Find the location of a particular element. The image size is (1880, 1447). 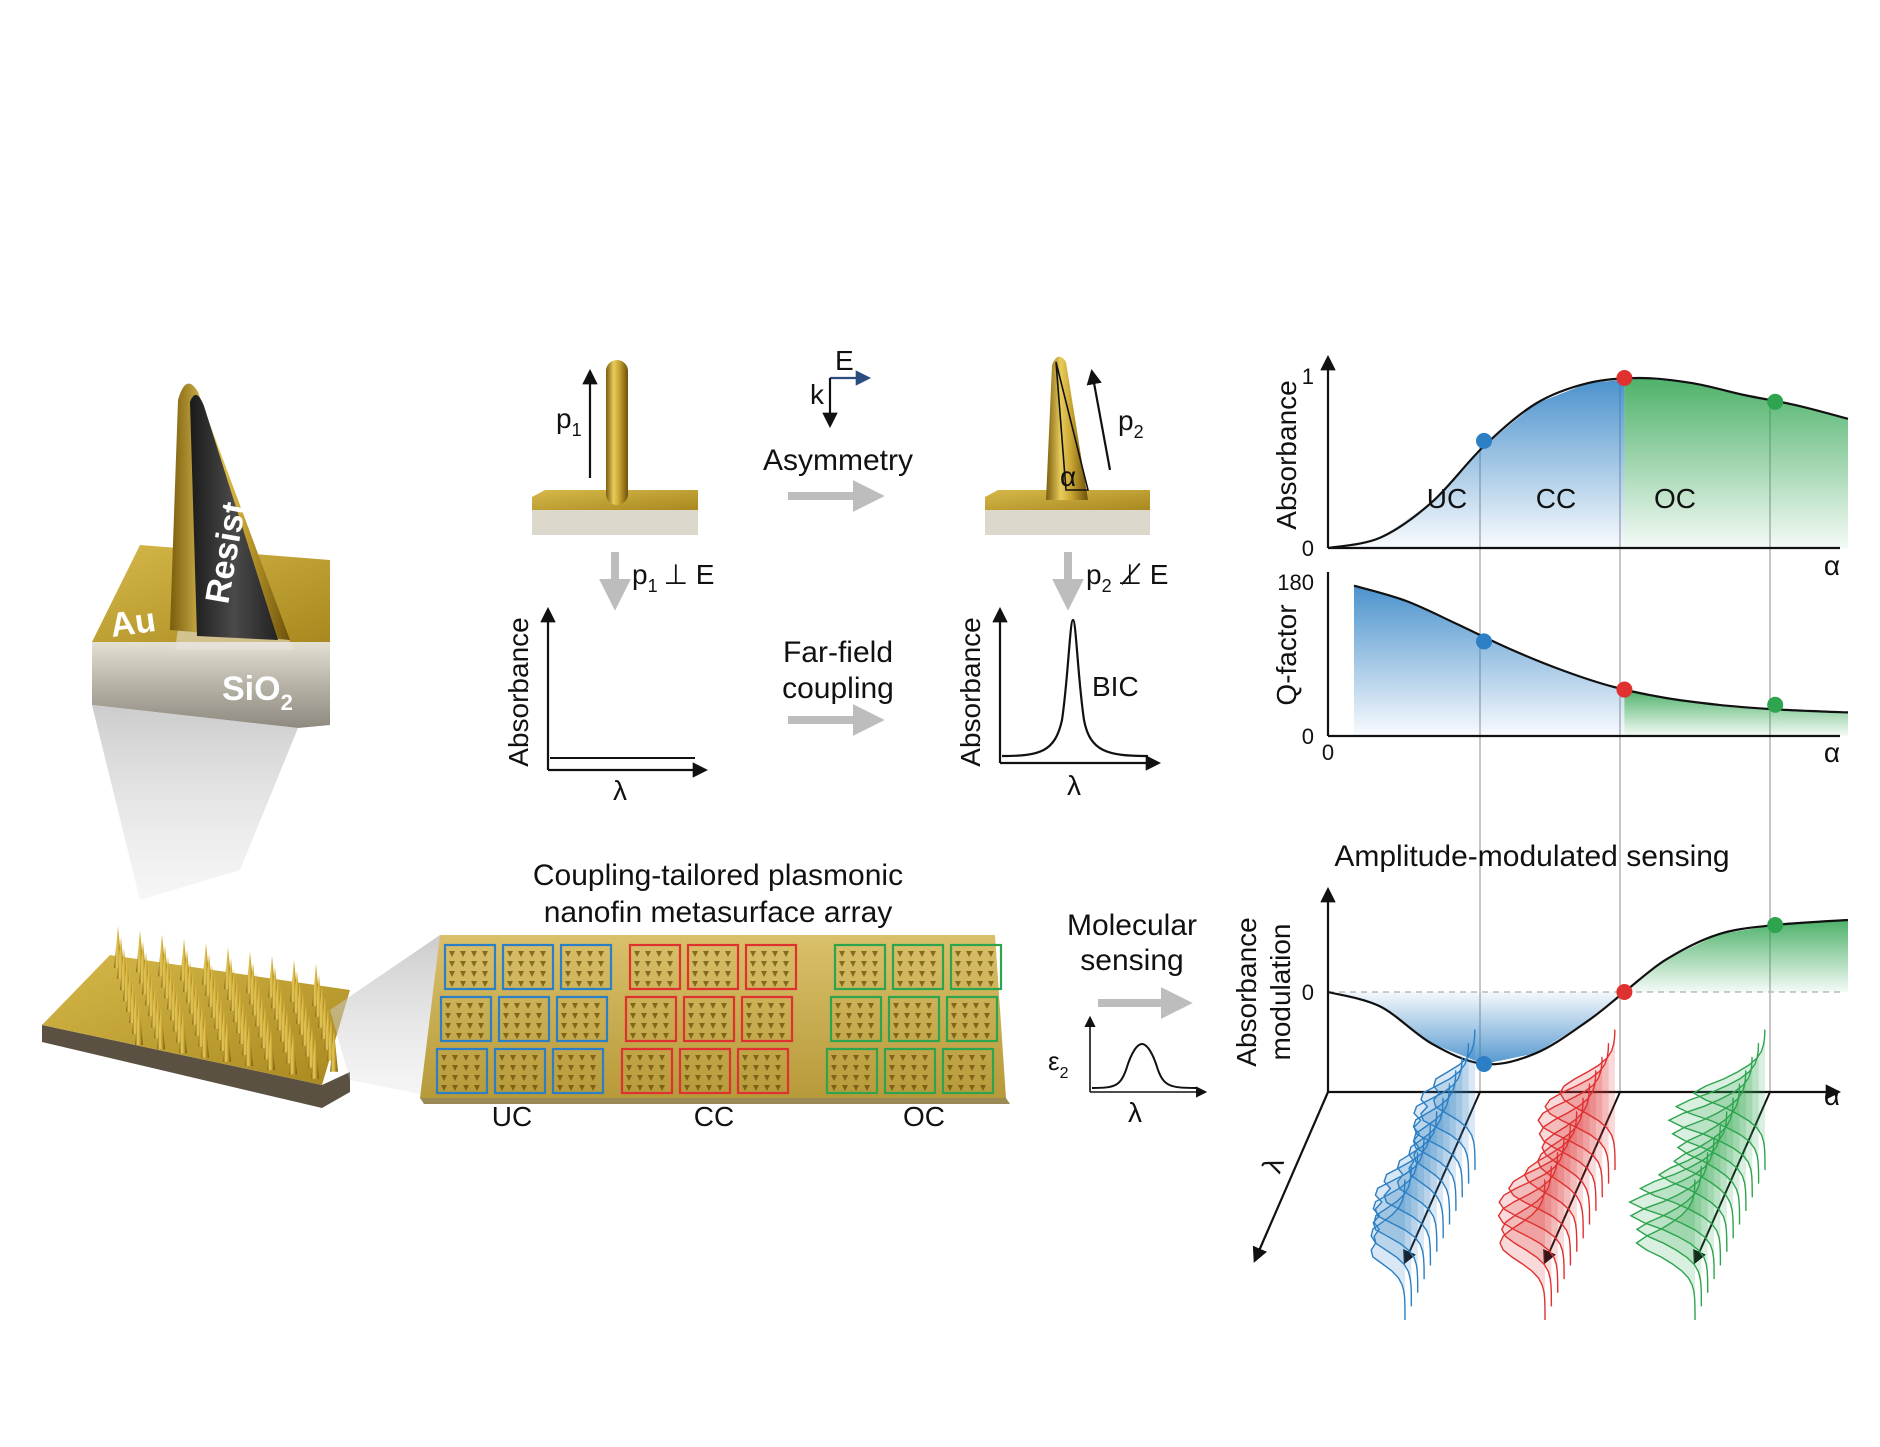

pillar-right: α p2 is located at coordinates (1067, 445).